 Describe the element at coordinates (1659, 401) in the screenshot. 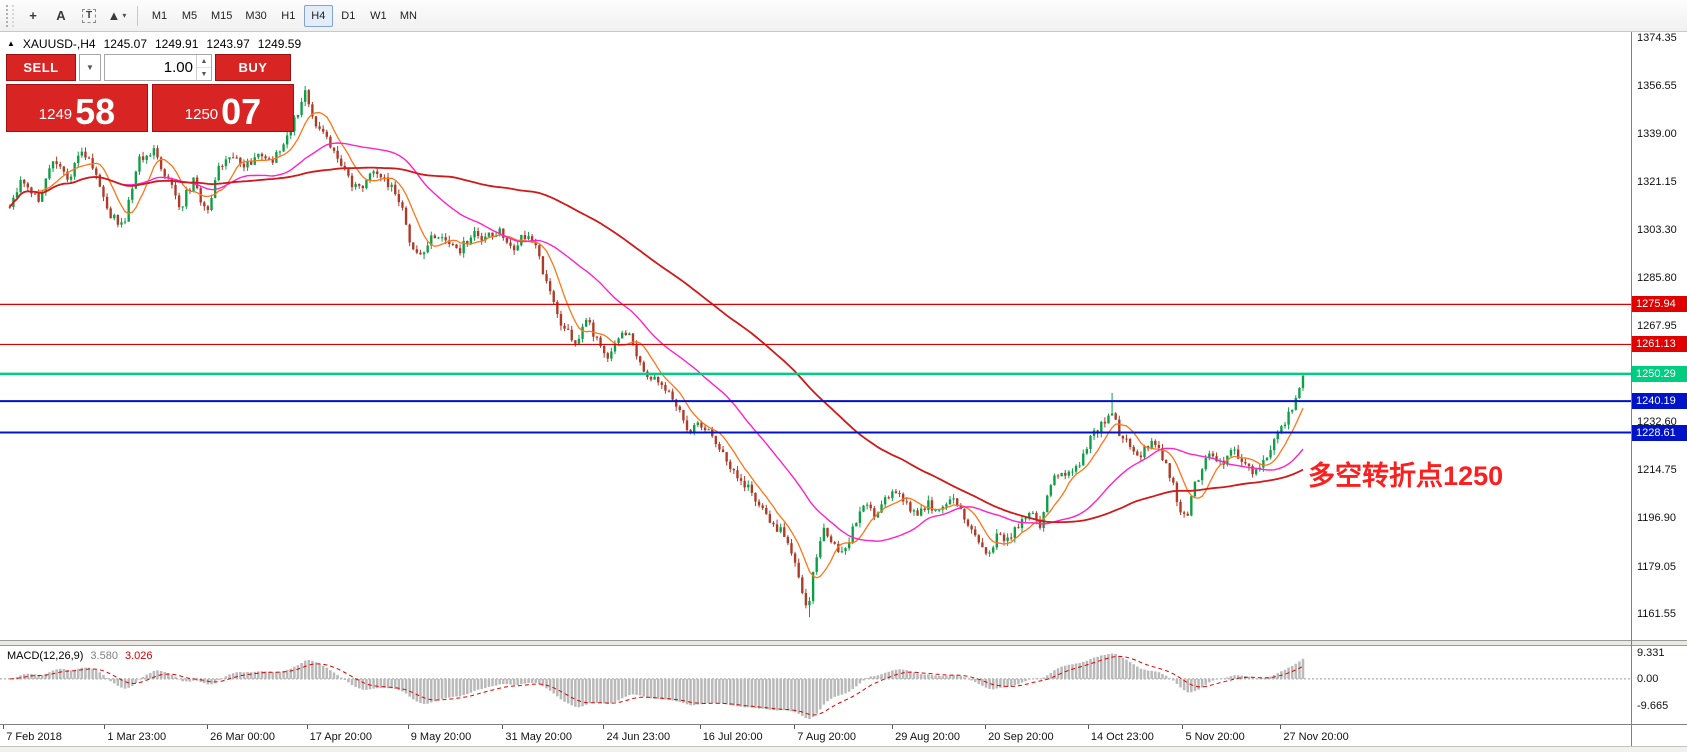

I see `price-line-badge: 1240.19` at that location.